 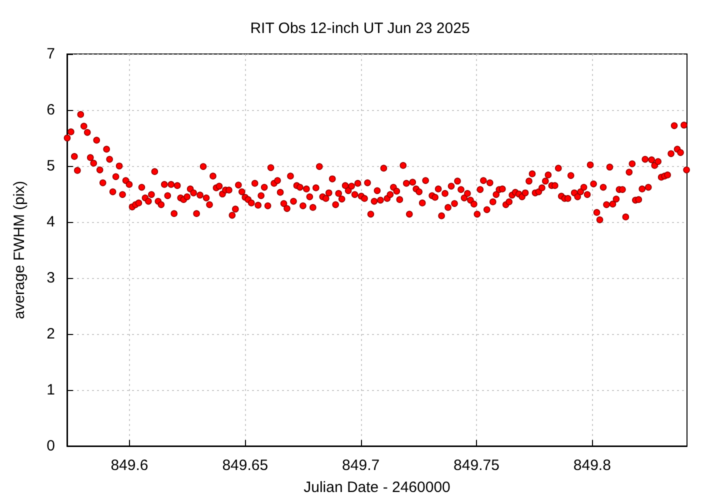 I want to click on x-tick-label: 849.7, so click(x=361, y=465).